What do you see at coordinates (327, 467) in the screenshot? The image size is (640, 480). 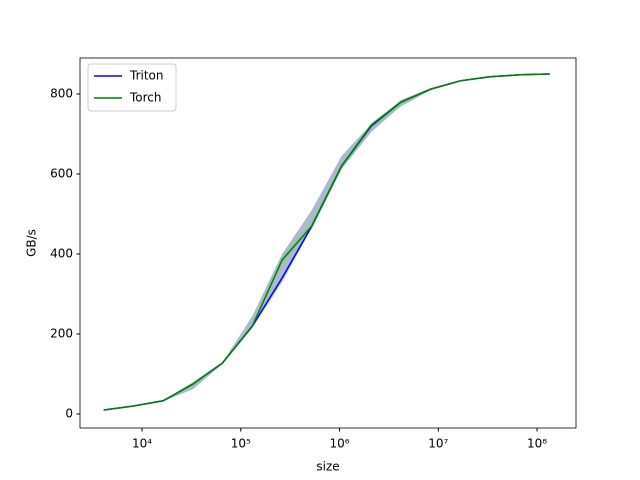 I see `x-axis-label: size` at bounding box center [327, 467].